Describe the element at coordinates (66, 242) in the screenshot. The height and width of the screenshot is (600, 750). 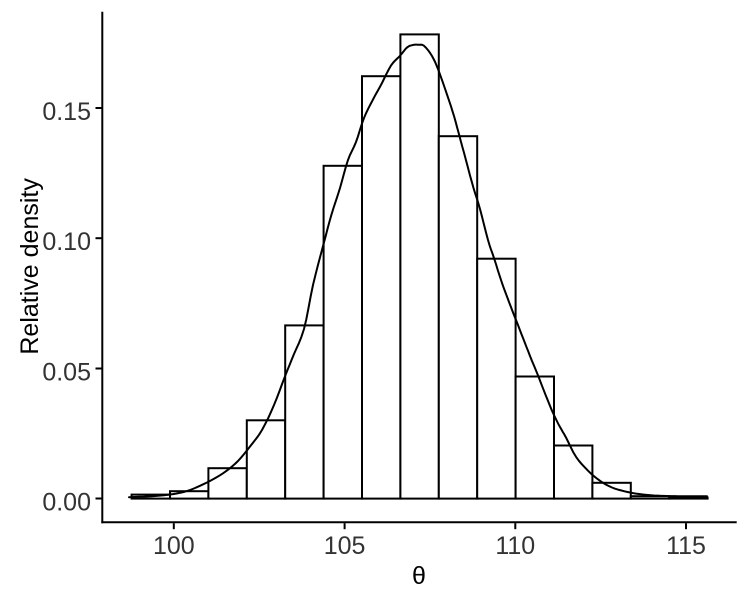
I see `svg-text: 0.10` at that location.